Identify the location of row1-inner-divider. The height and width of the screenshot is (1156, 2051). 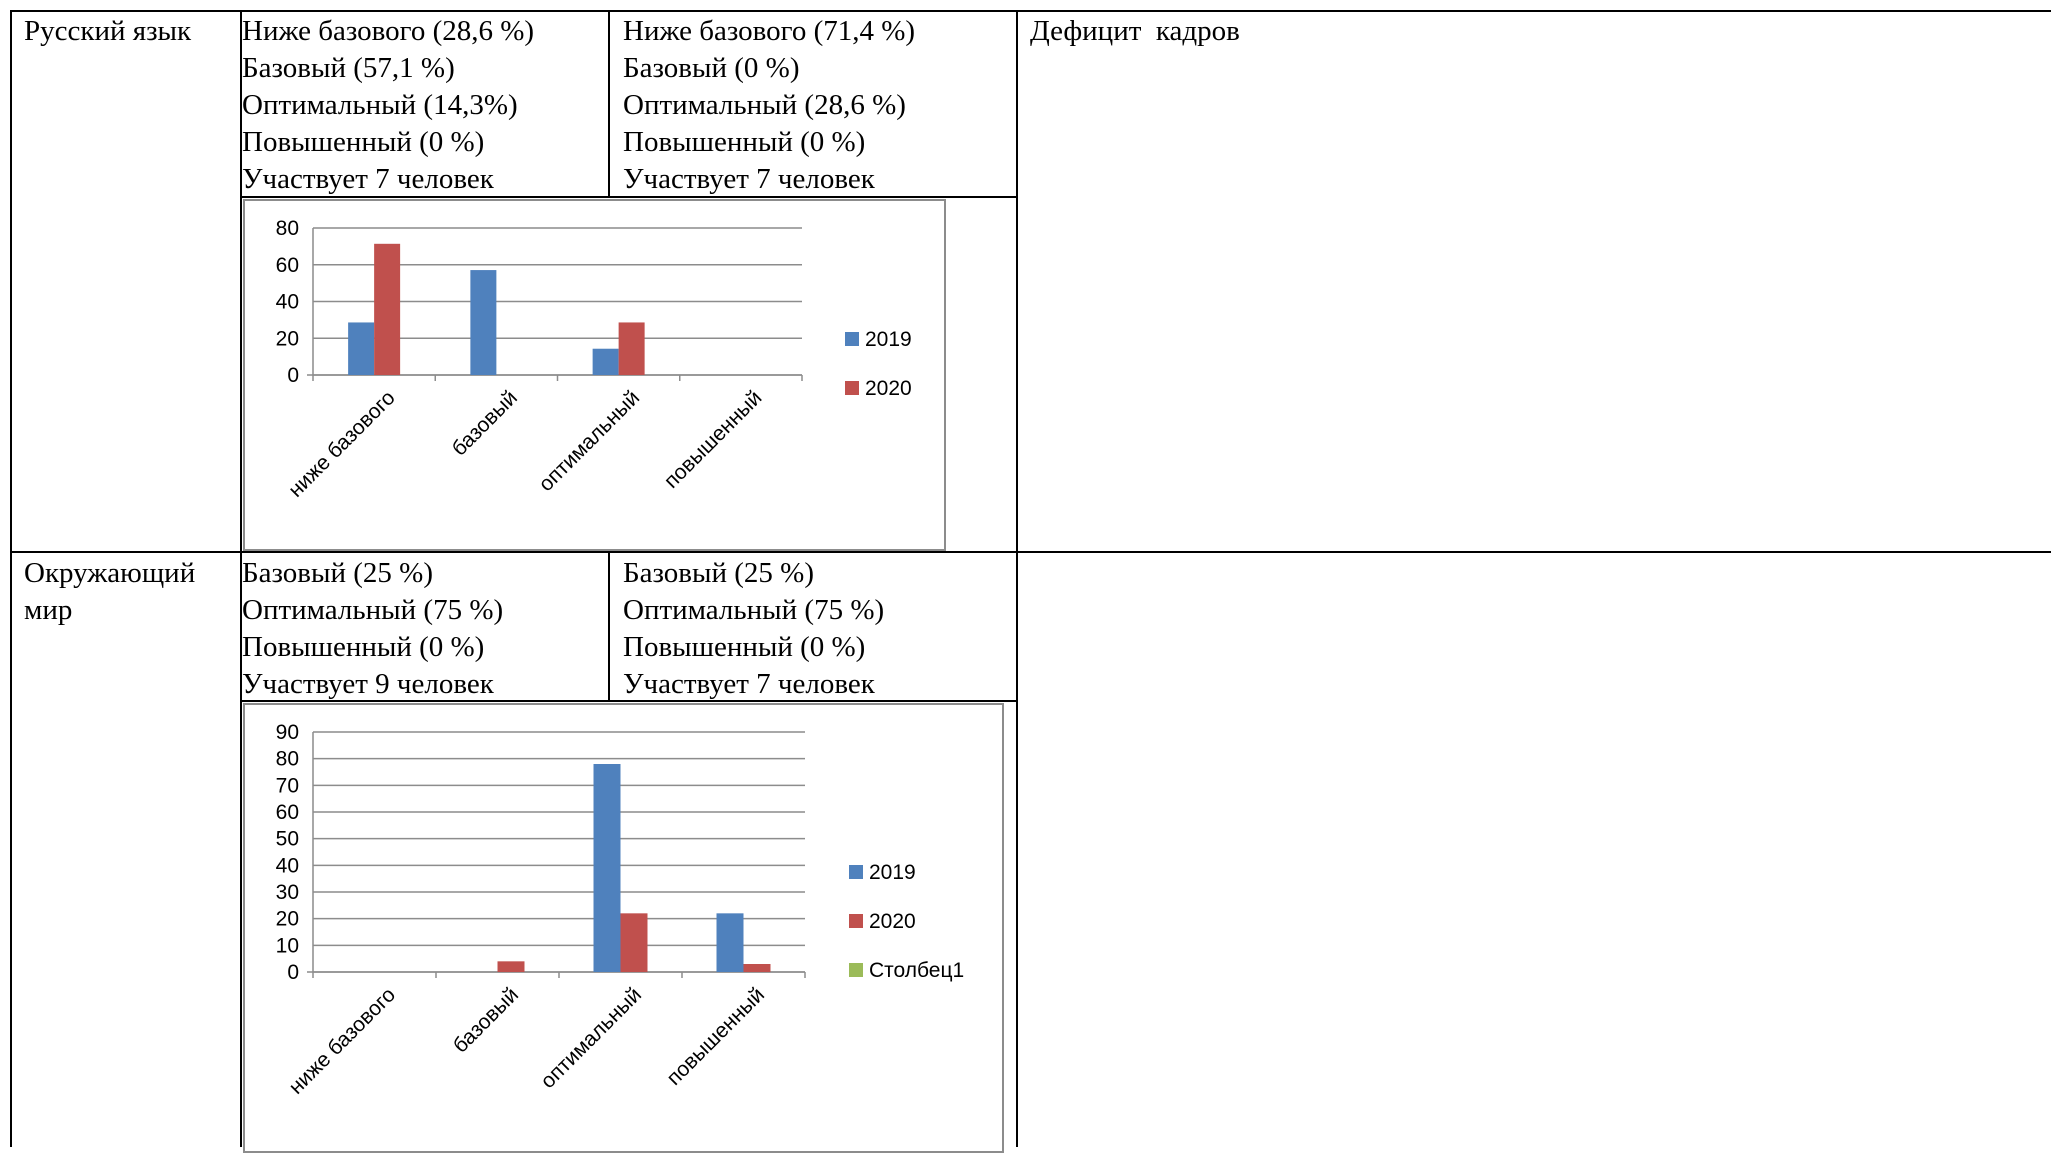
(628, 197).